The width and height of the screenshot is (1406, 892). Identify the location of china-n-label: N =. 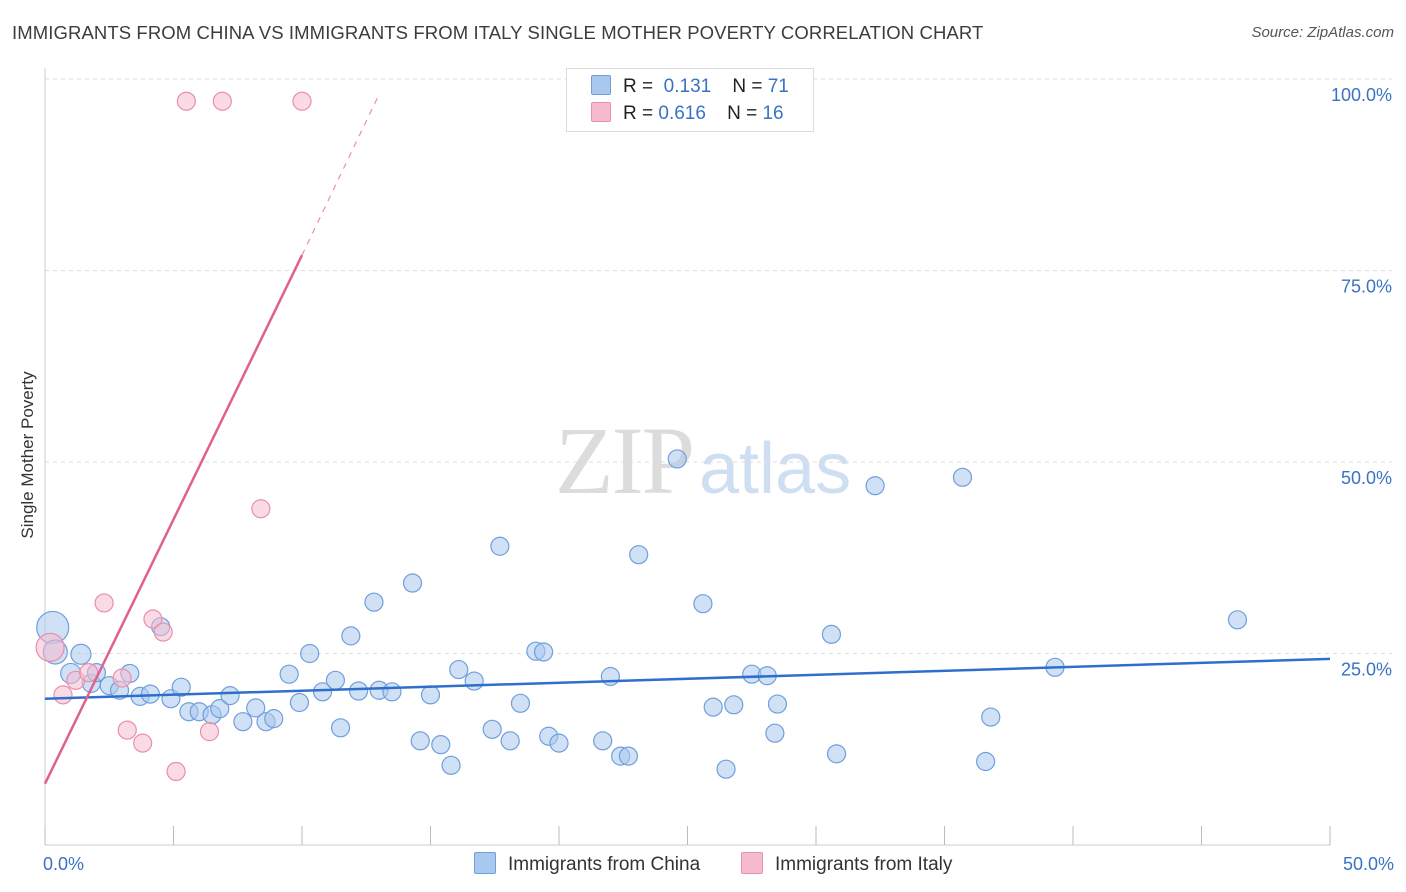
(747, 86).